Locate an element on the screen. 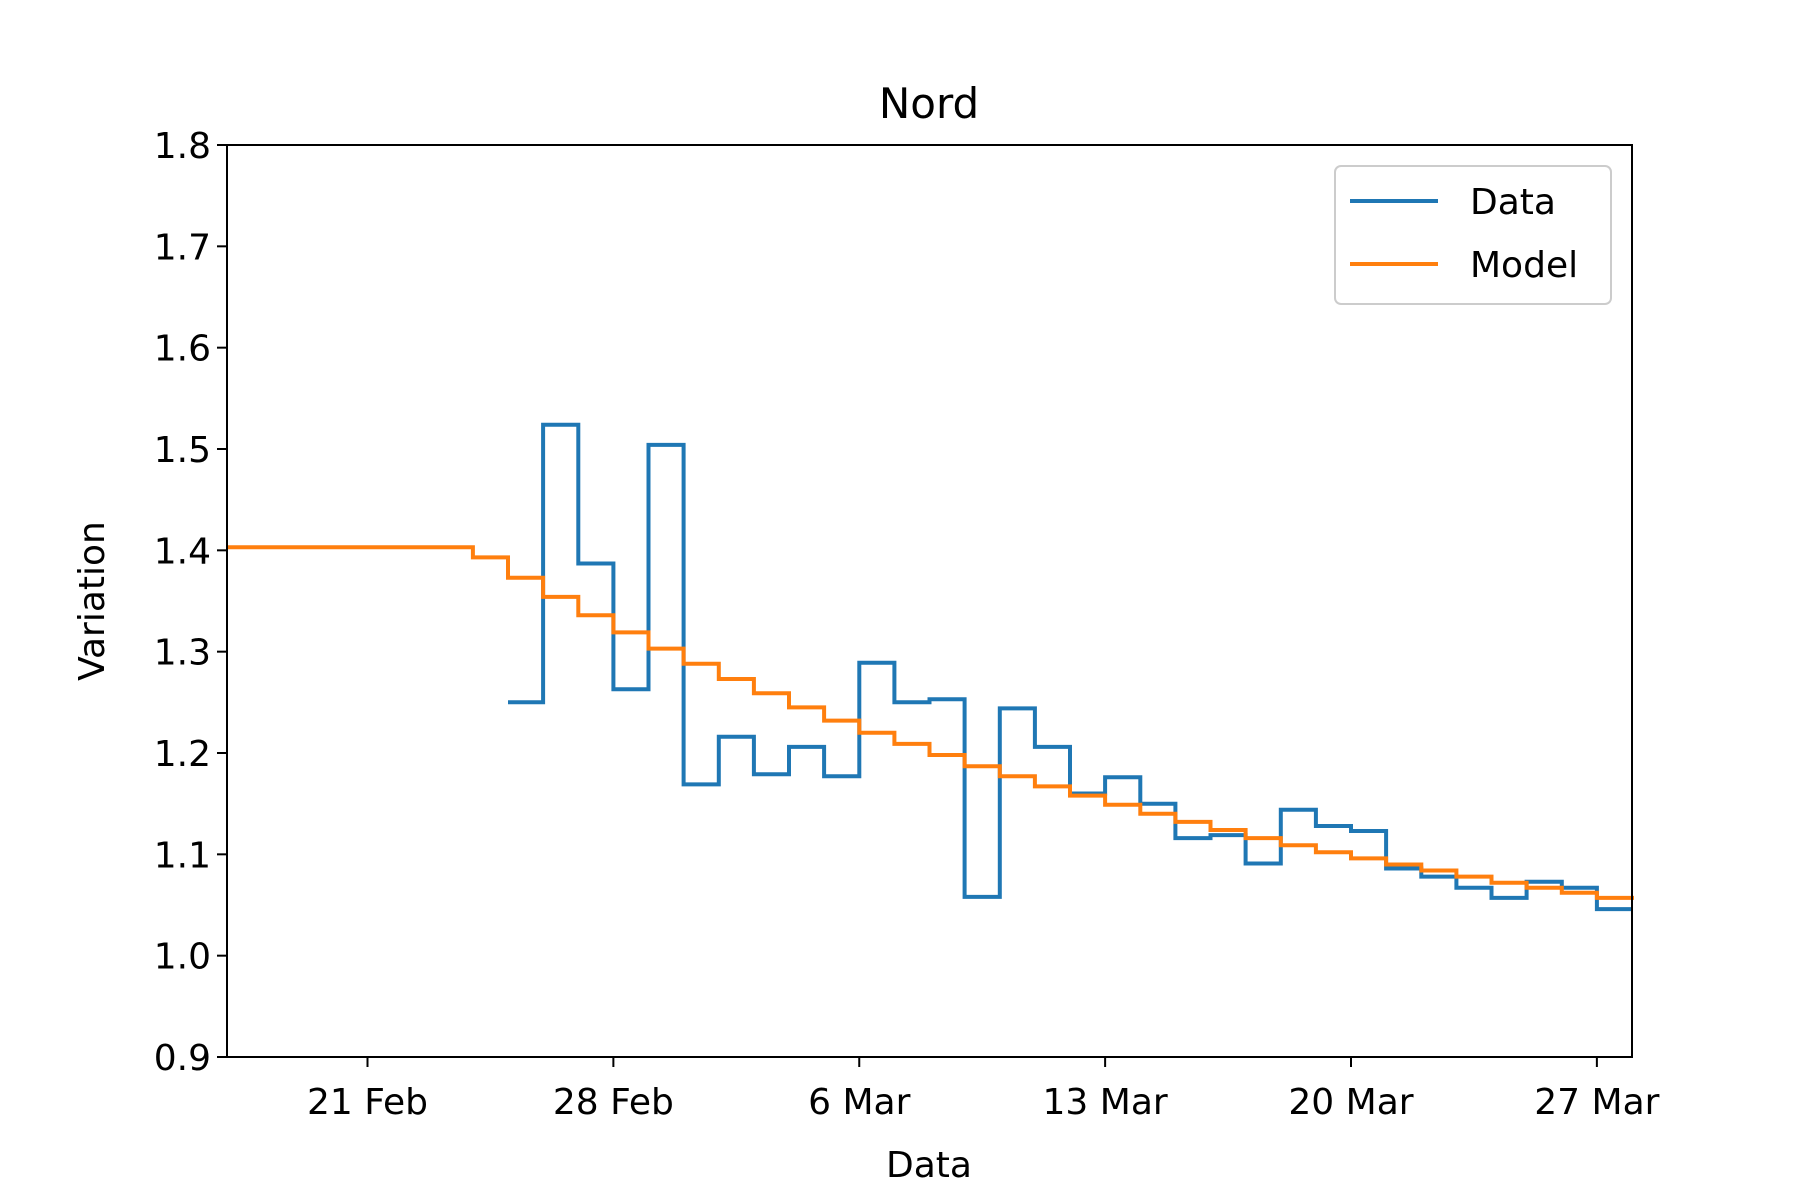 Image resolution: width=1800 pixels, height=1200 pixels. x-tick-label: 6 Mar is located at coordinates (859, 1102).